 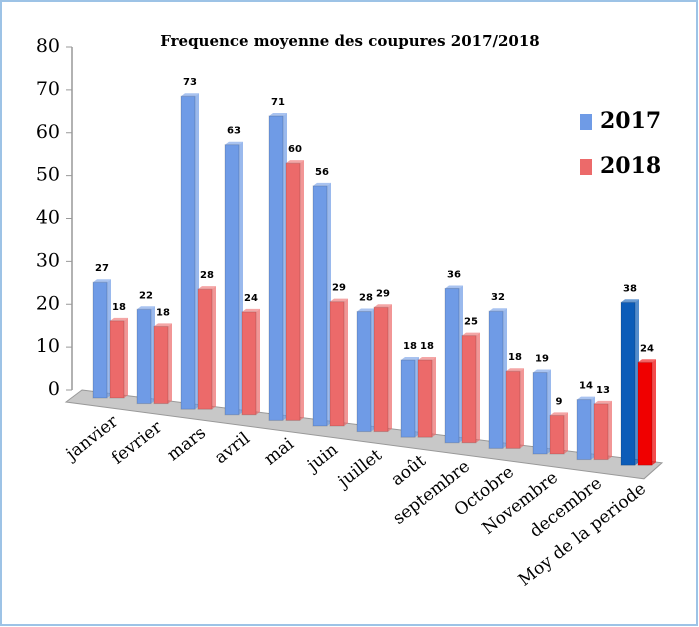 I want to click on value-label: 73, so click(x=190, y=82).